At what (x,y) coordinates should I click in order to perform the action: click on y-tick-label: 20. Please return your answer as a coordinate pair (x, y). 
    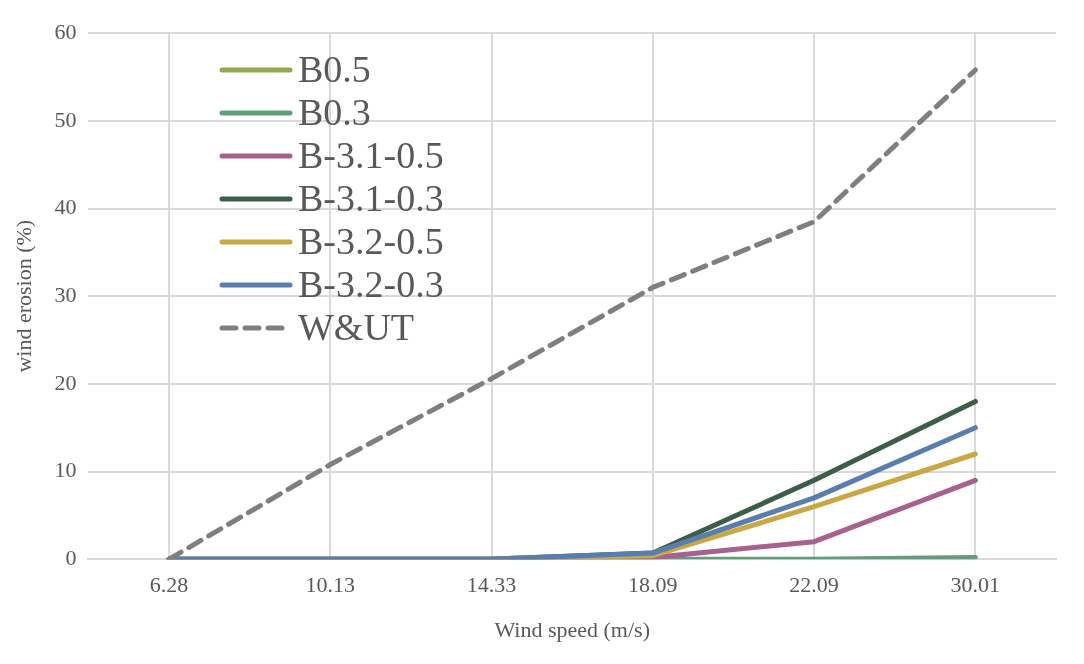
    Looking at the image, I should click on (65, 382).